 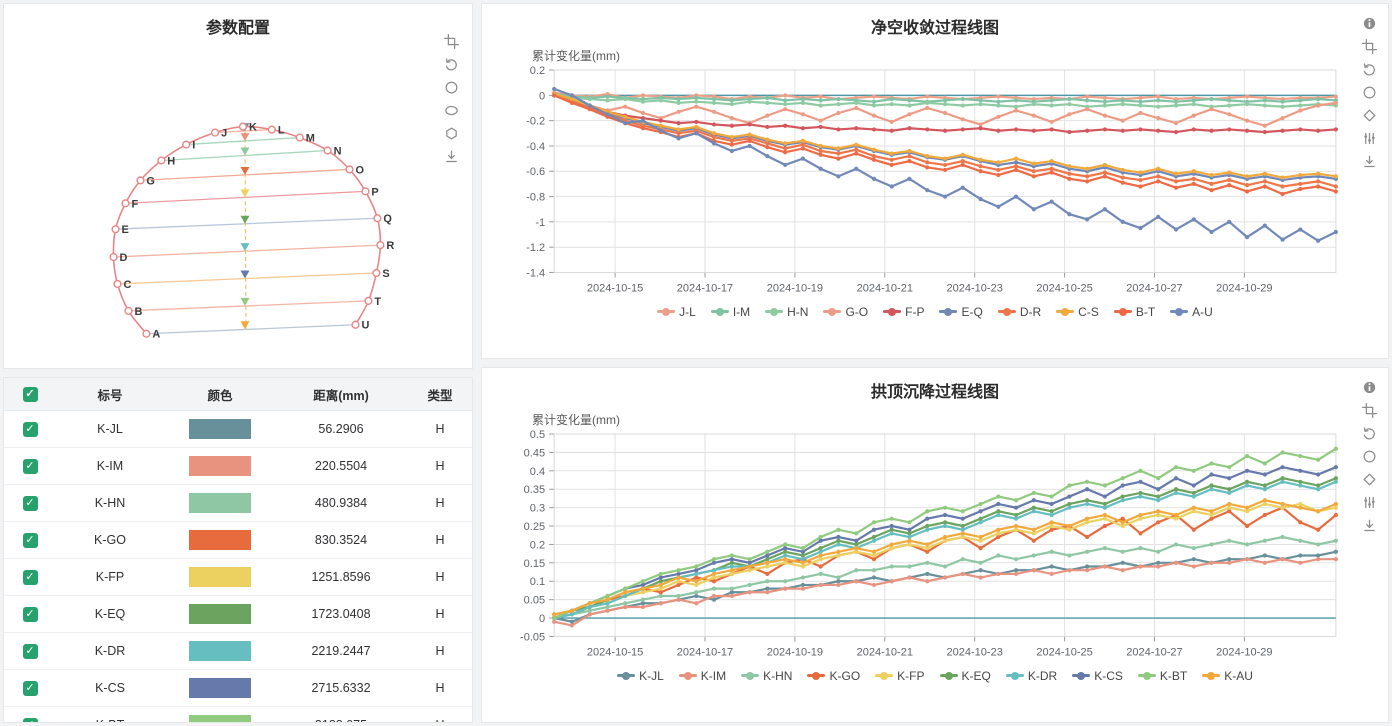 I want to click on legend-item-K-DR: K-DR, so click(x=1031, y=676).